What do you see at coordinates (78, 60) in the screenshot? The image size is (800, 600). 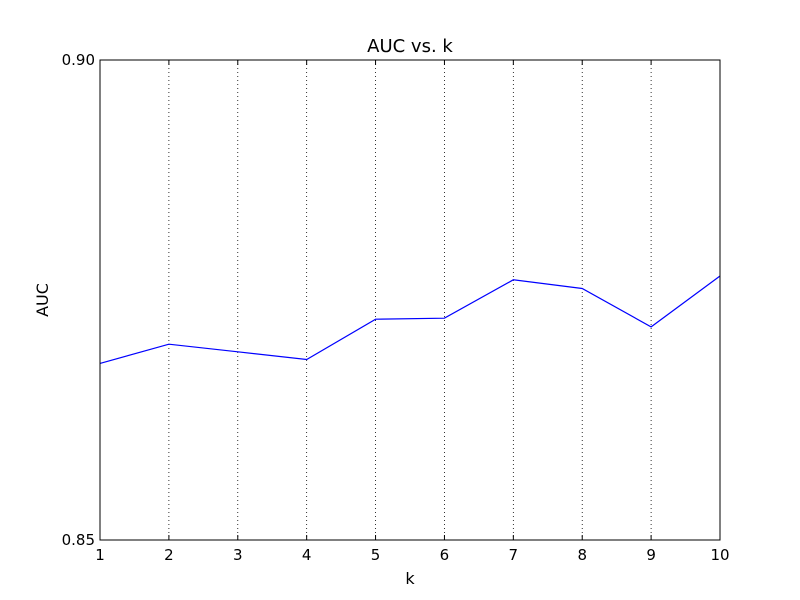 I see `y-tick-label: 0.90` at bounding box center [78, 60].